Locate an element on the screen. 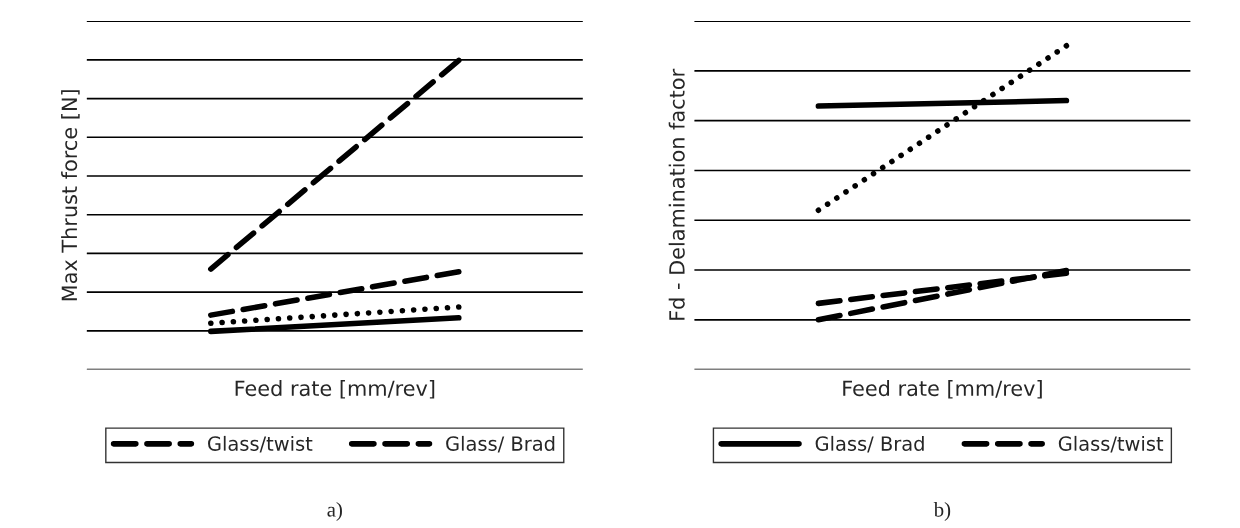 This screenshot has height=528, width=1240. text: a) is located at coordinates (334, 511).